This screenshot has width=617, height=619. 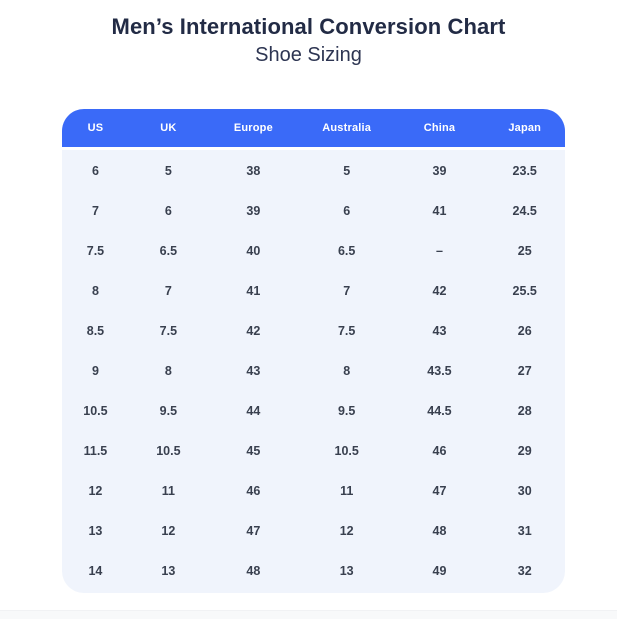 What do you see at coordinates (313, 451) in the screenshot?
I see `table-row: 11.5 10.5 45 10.5 46 29` at bounding box center [313, 451].